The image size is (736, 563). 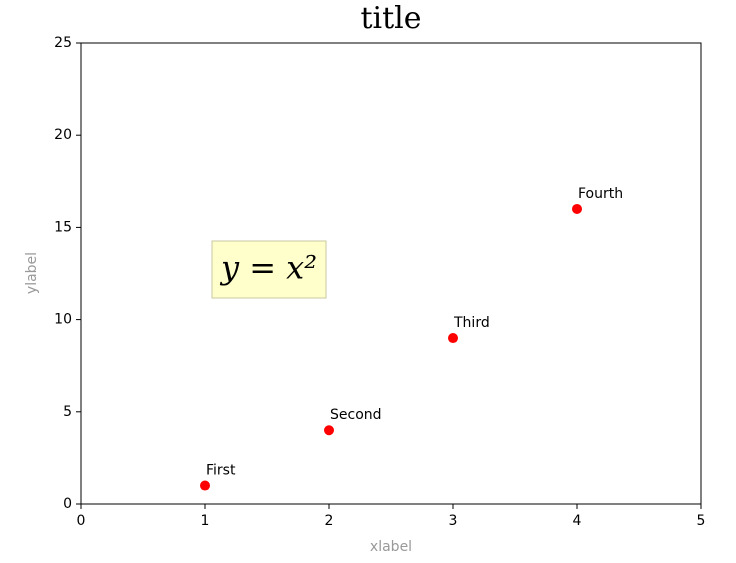 What do you see at coordinates (356, 415) in the screenshot?
I see `point-label: Second` at bounding box center [356, 415].